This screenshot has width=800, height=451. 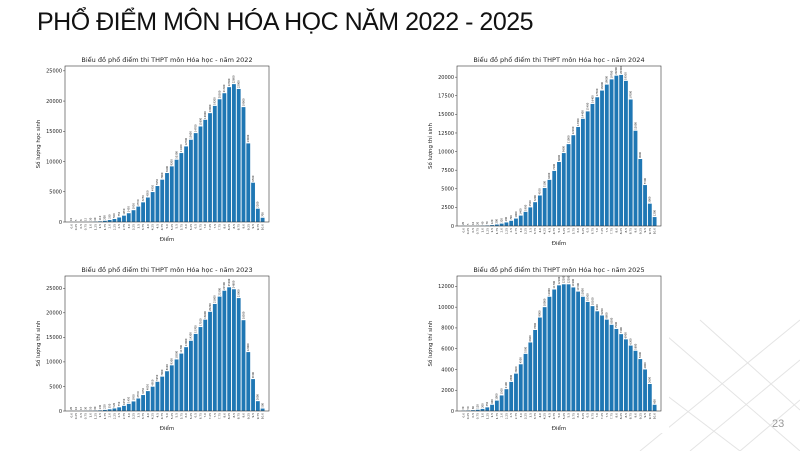 What do you see at coordinates (549, 230) in the screenshot?
I see `x-tick-label: 4.5` at bounding box center [549, 230].